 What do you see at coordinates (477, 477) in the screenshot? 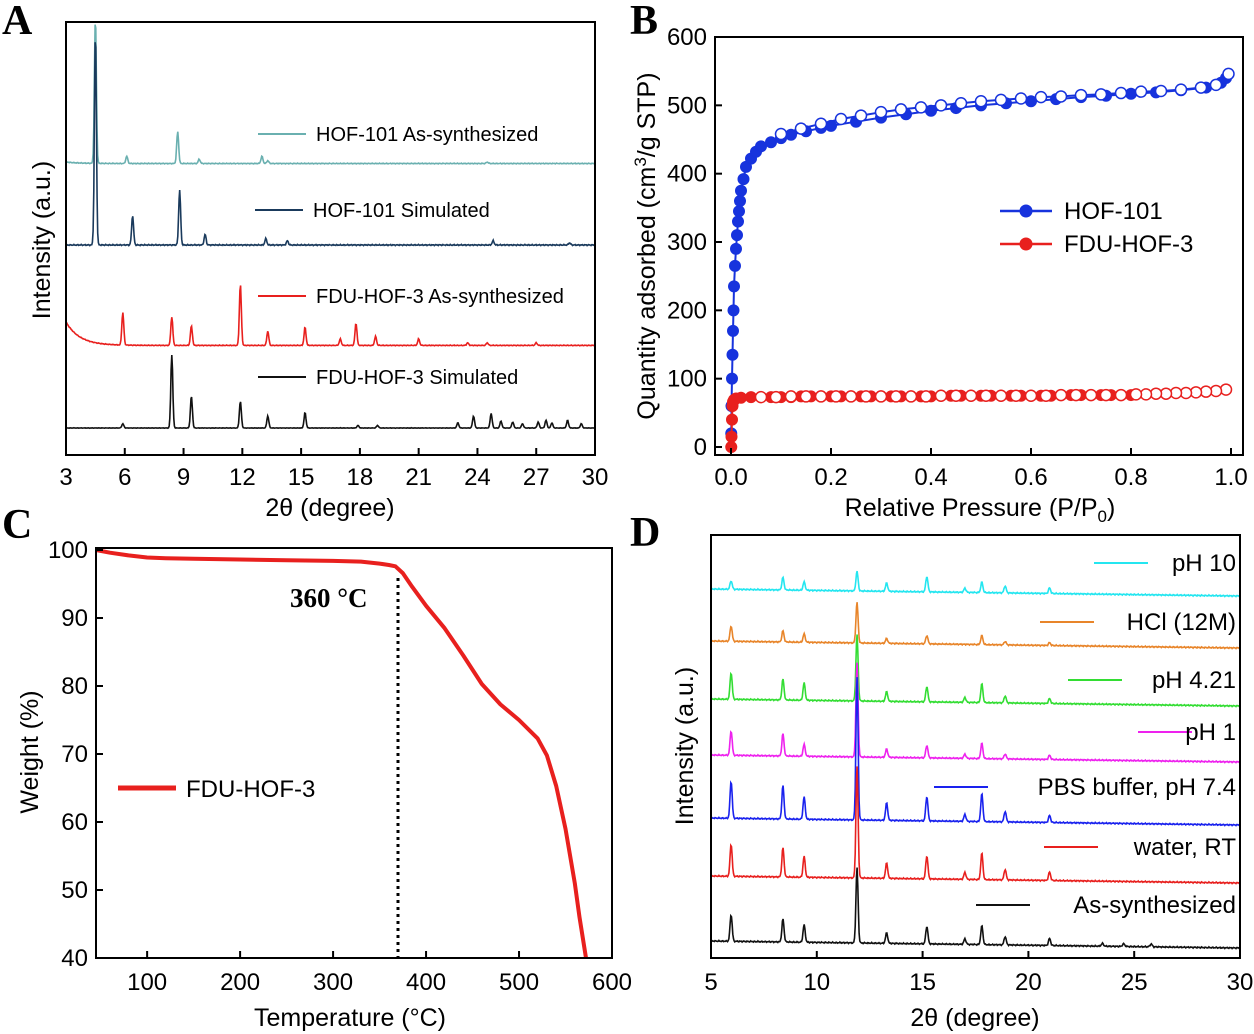
I see `panel-a-x-tick-label-7: 24` at bounding box center [477, 477].